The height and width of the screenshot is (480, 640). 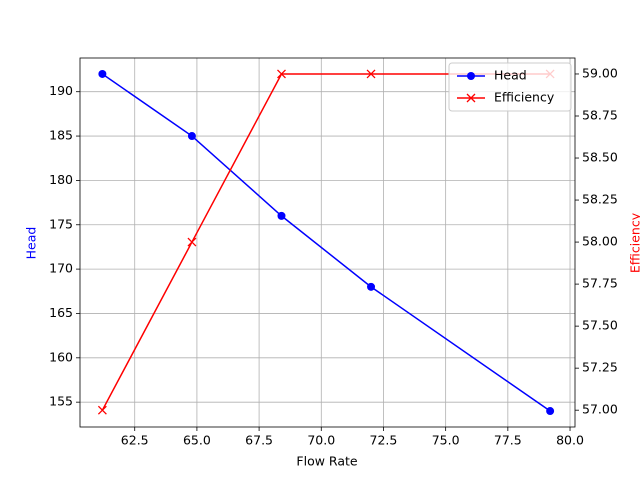 What do you see at coordinates (600, 325) in the screenshot?
I see `y2-tick-label: 57.50` at bounding box center [600, 325].